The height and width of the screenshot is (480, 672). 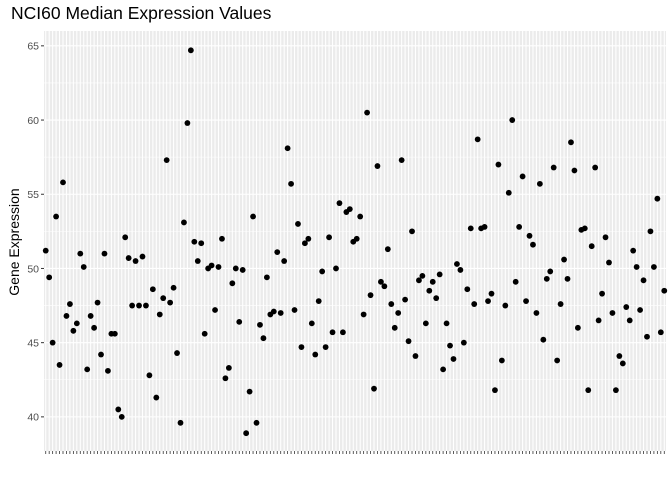 I want to click on y-tick-label: 50, so click(x=33, y=269).